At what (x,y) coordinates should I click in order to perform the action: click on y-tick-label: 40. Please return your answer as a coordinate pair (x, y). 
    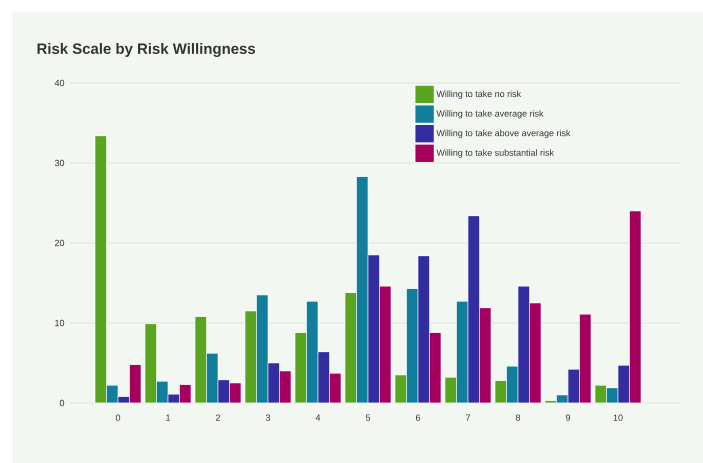
    Looking at the image, I should click on (59, 83).